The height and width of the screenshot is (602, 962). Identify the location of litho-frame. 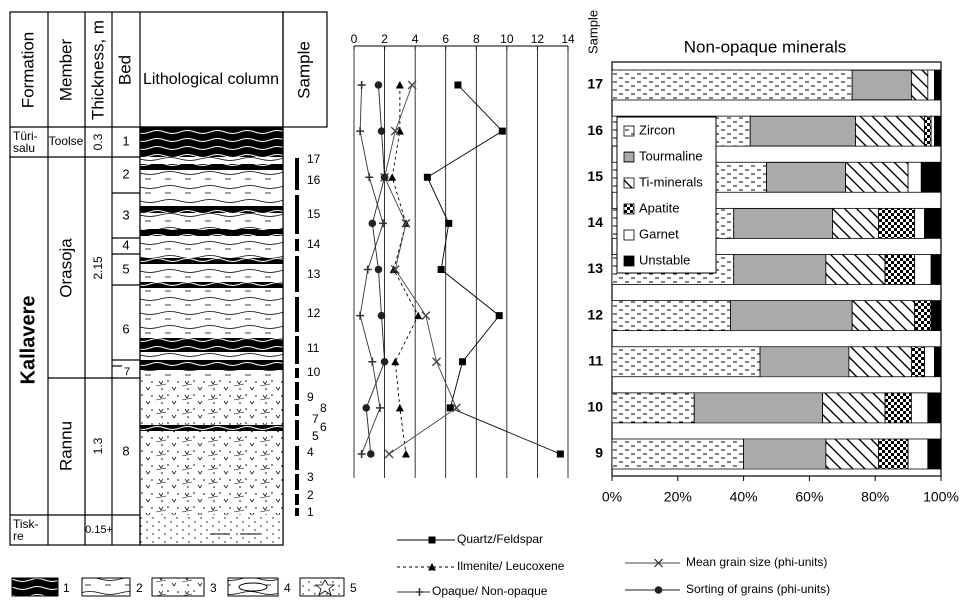
(211, 336).